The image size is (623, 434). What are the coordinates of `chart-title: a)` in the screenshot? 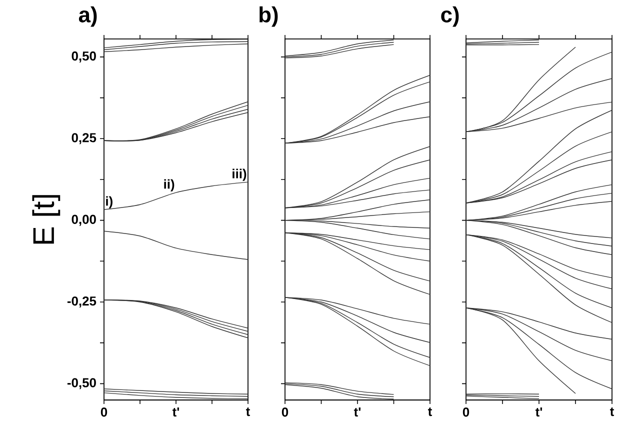 It's located at (87, 16).